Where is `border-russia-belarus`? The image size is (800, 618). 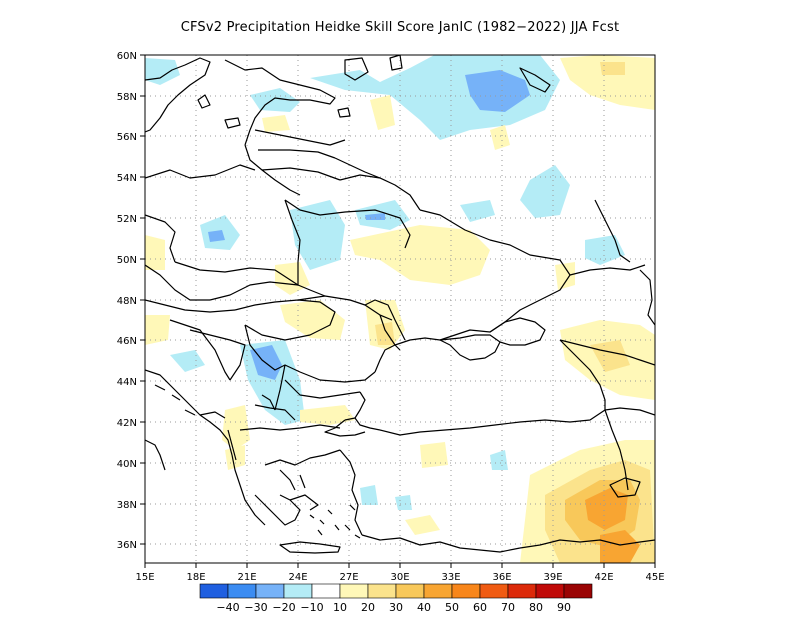 border-russia-belarus is located at coordinates (357, 168).